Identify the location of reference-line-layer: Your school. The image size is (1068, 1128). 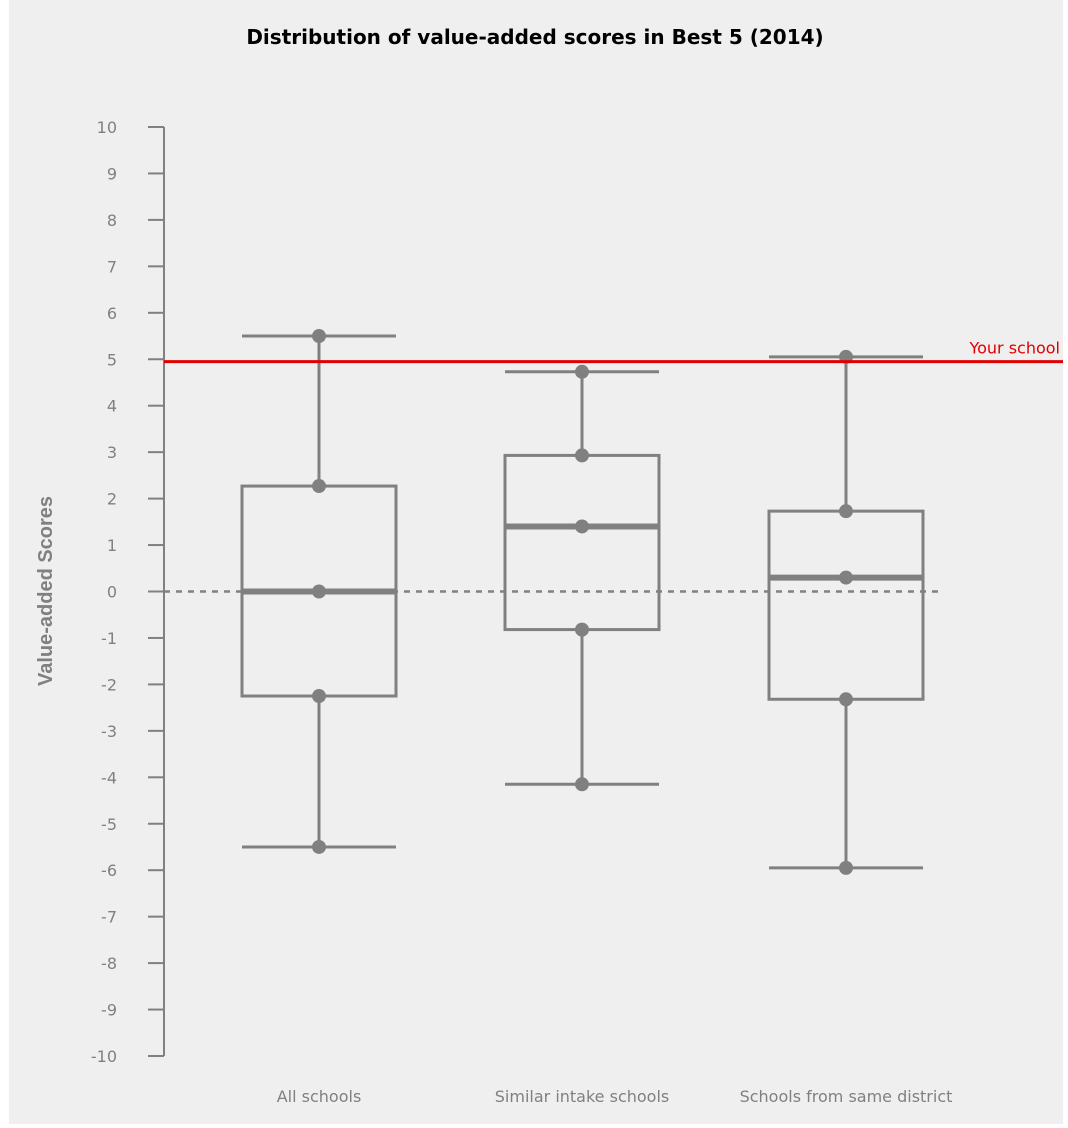
(613, 351).